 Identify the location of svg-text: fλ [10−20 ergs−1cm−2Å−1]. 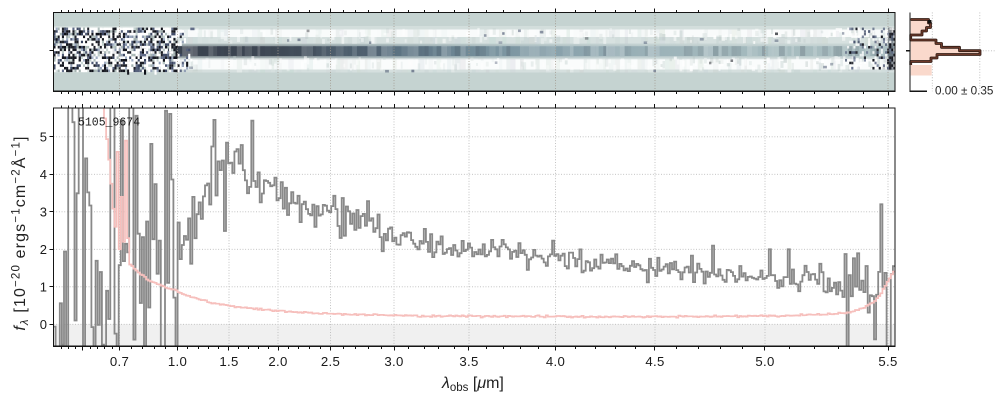
(20, 232).